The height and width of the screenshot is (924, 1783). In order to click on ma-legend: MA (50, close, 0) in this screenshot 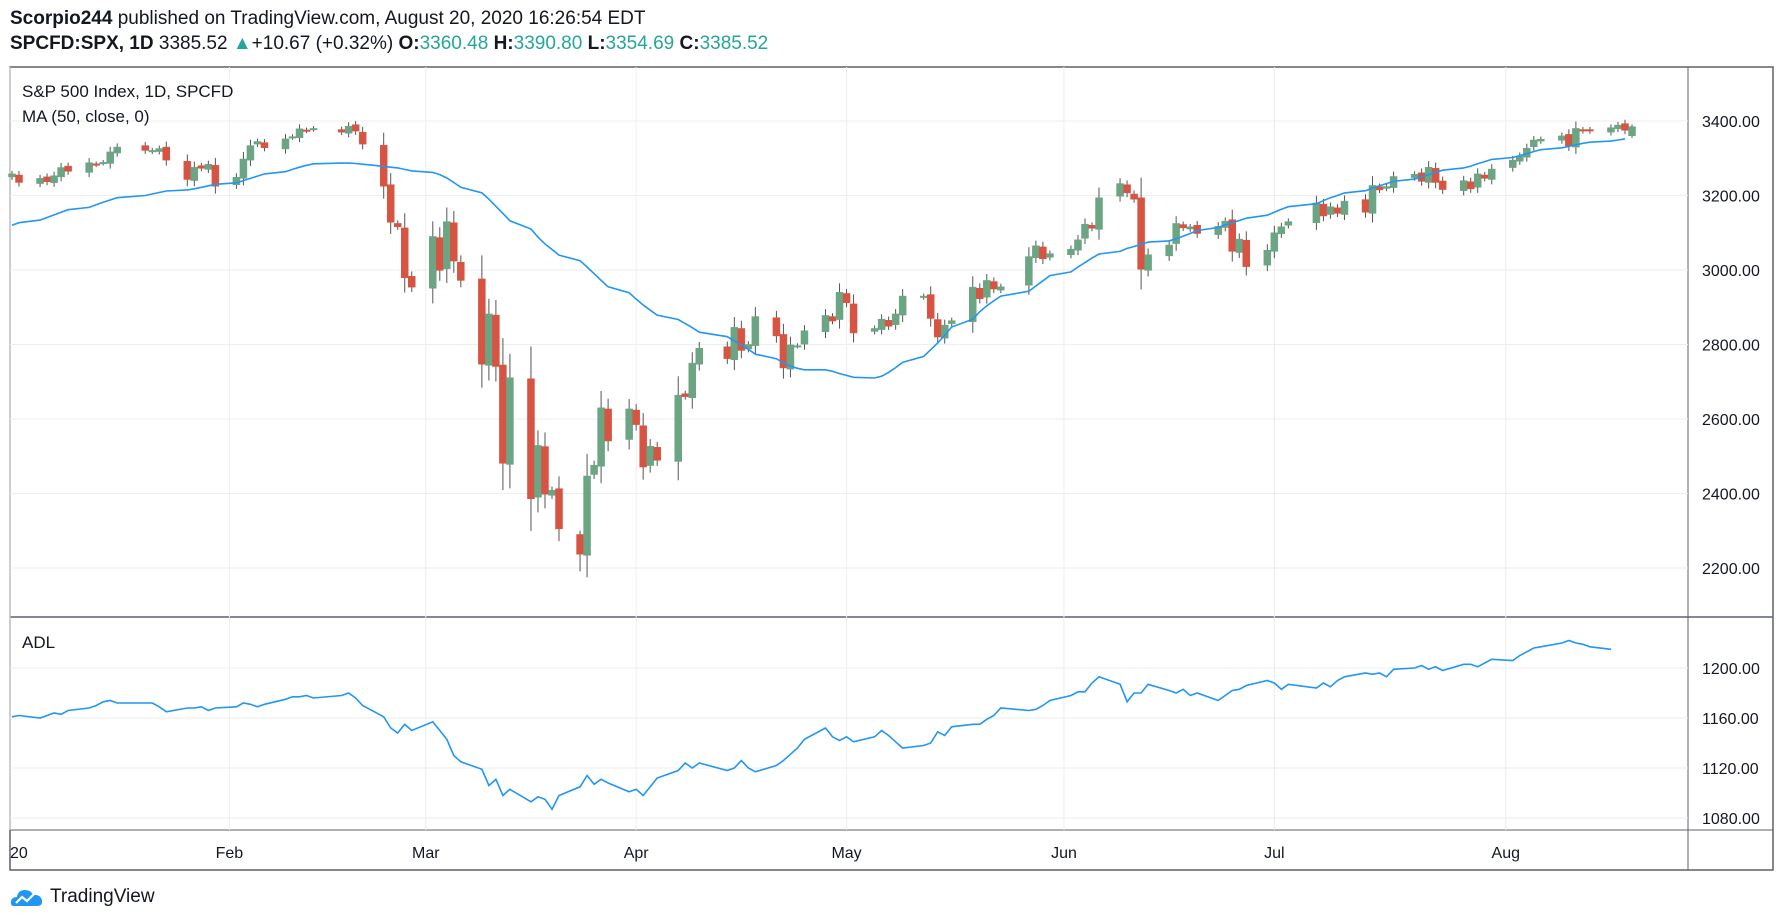, I will do `click(86, 116)`.